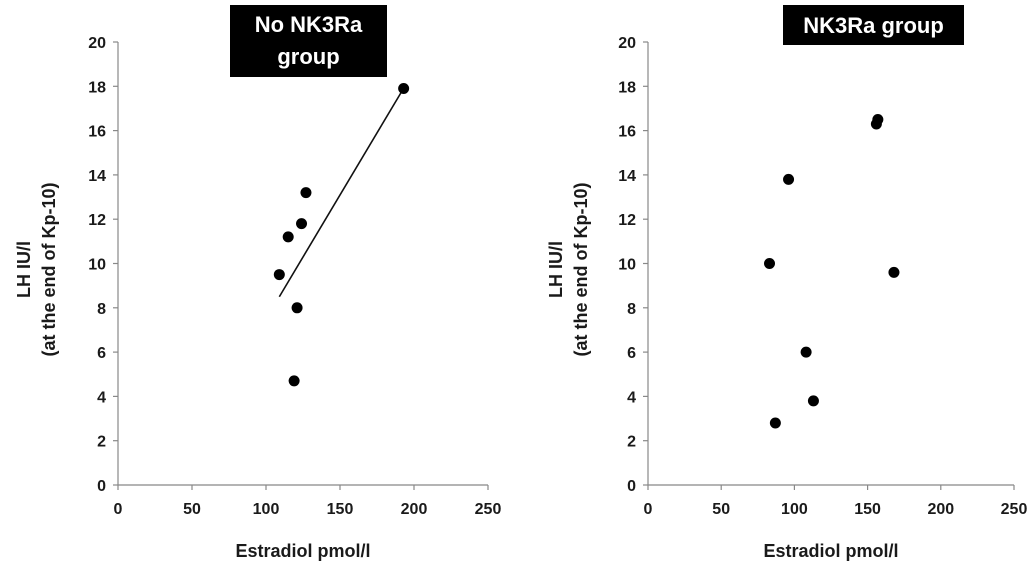 The width and height of the screenshot is (1036, 562). What do you see at coordinates (309, 24) in the screenshot?
I see `chart-title-line: No NK3Ra` at bounding box center [309, 24].